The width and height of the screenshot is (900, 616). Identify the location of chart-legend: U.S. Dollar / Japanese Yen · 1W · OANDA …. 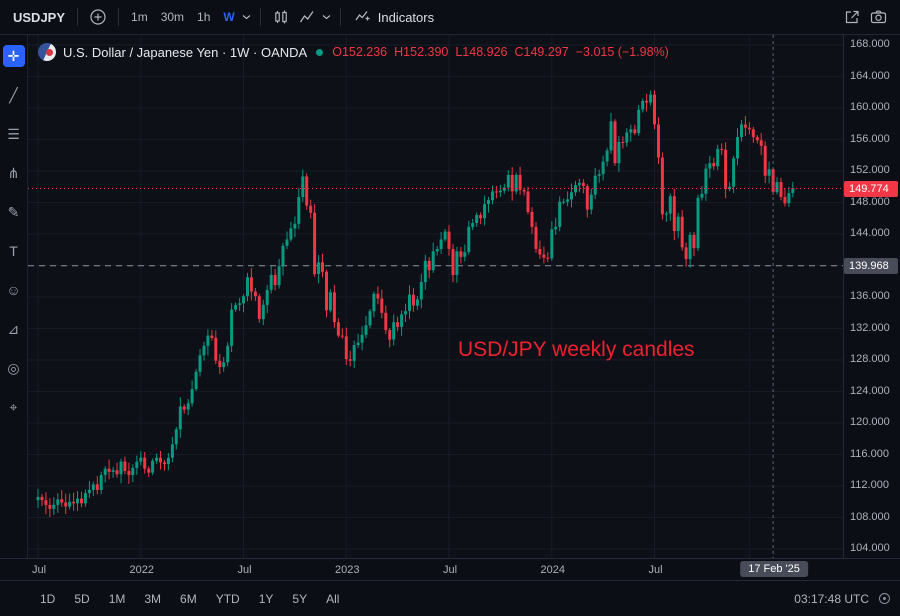
(353, 52).